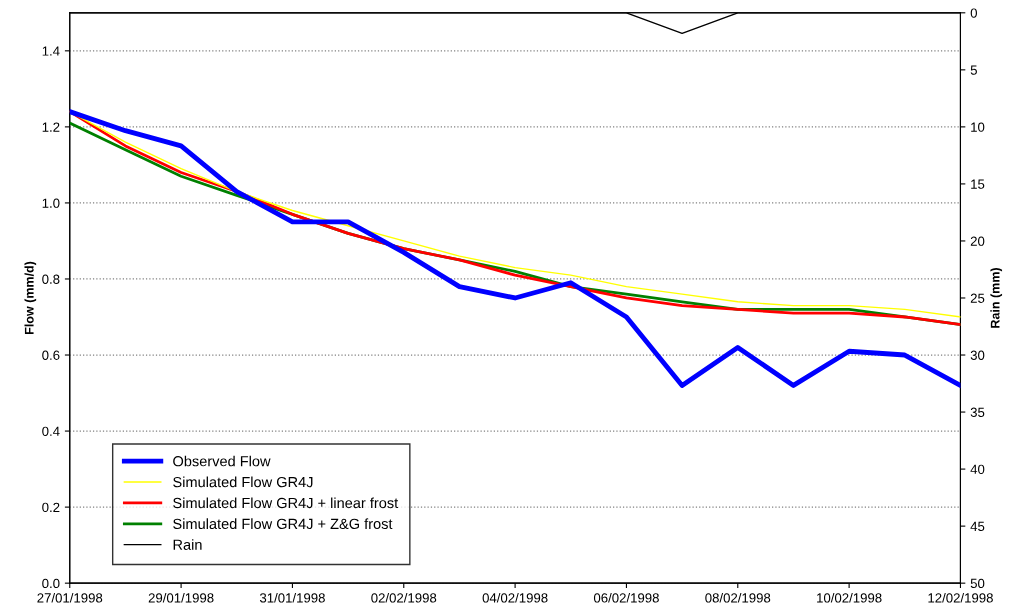 This screenshot has height=610, width=1011. What do you see at coordinates (292, 597) in the screenshot?
I see `x-tick-label: 31/01/1998` at bounding box center [292, 597].